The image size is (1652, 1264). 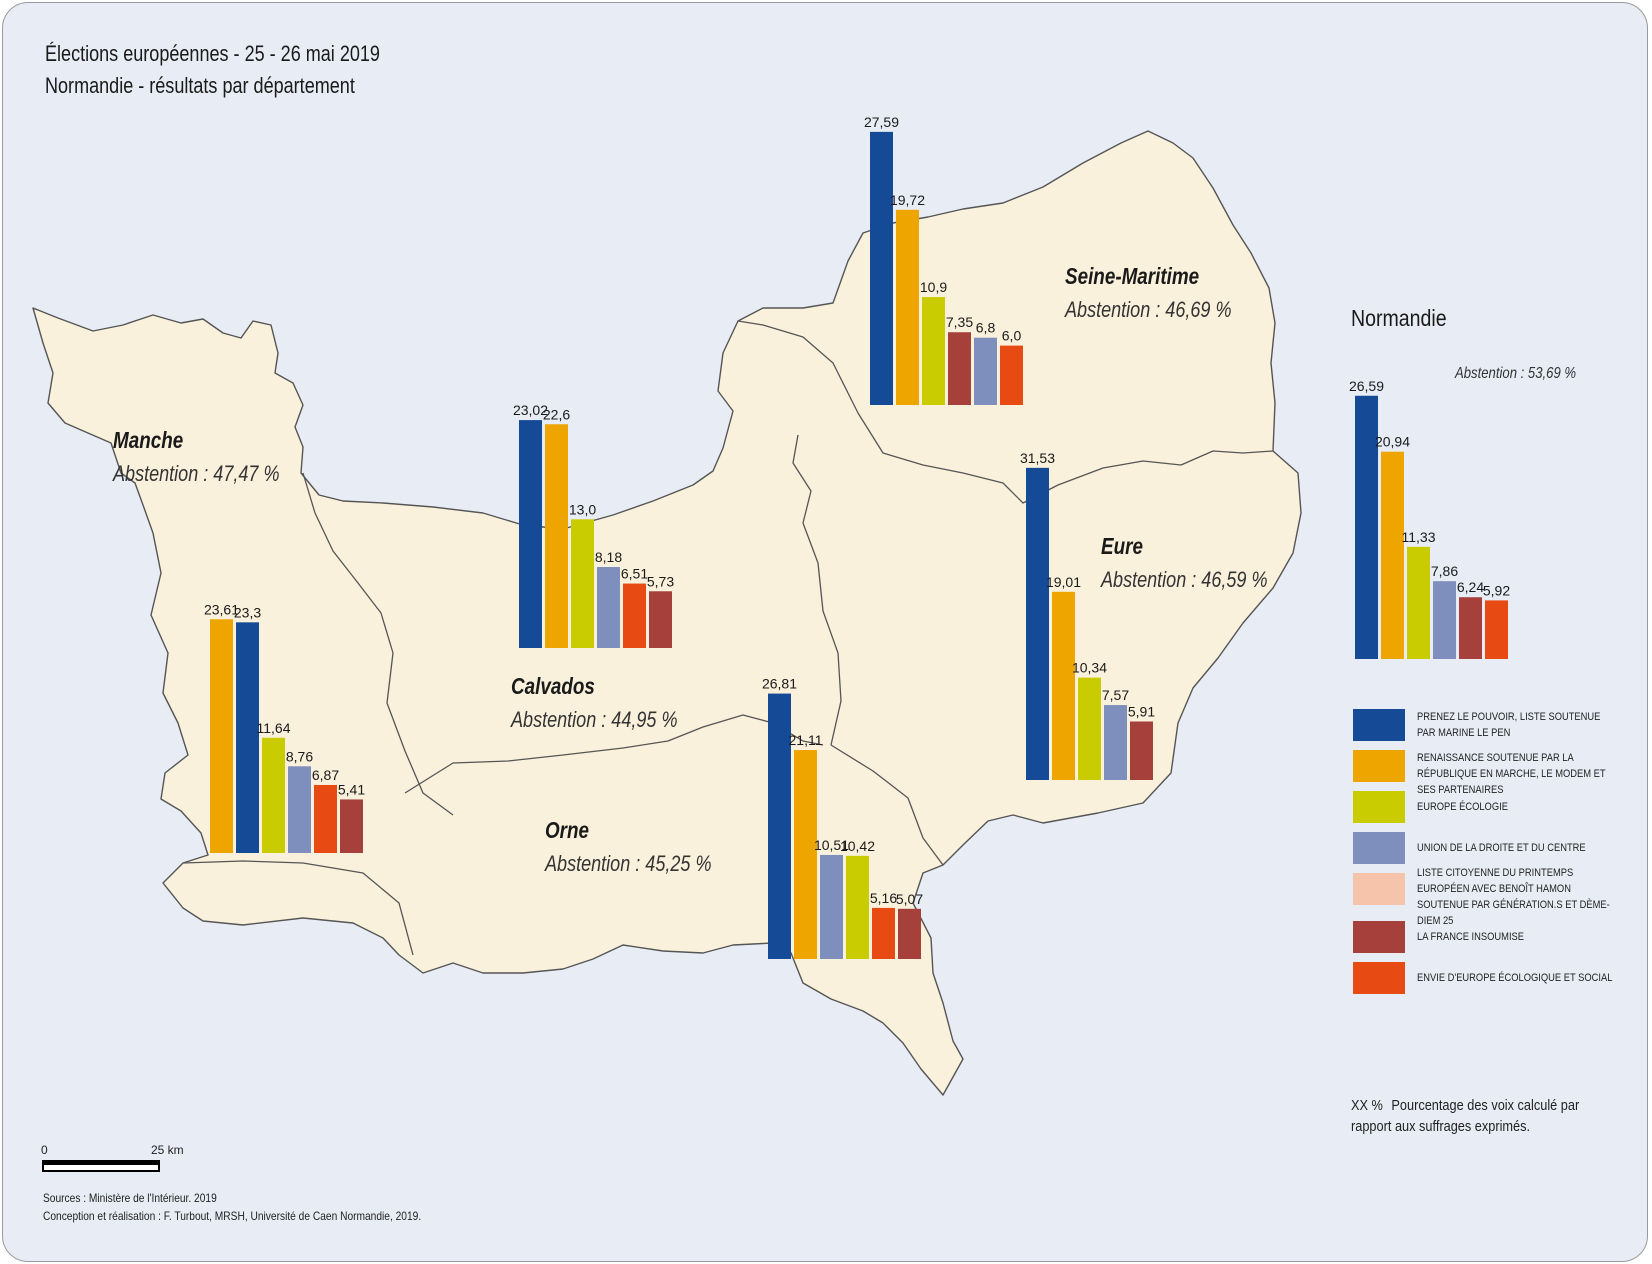 I want to click on bar-value-label: 20,94, so click(x=1392, y=442).